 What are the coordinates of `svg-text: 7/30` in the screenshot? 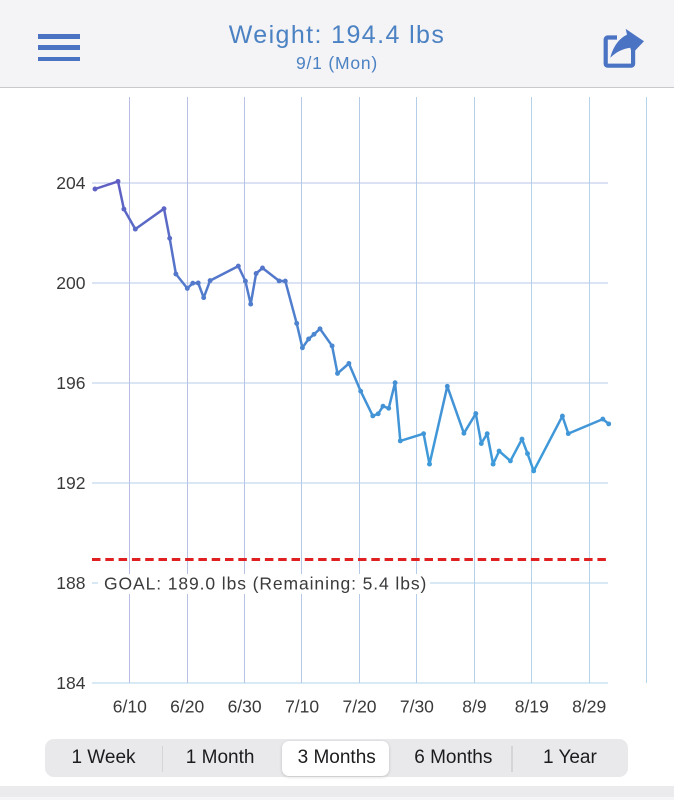 It's located at (417, 707).